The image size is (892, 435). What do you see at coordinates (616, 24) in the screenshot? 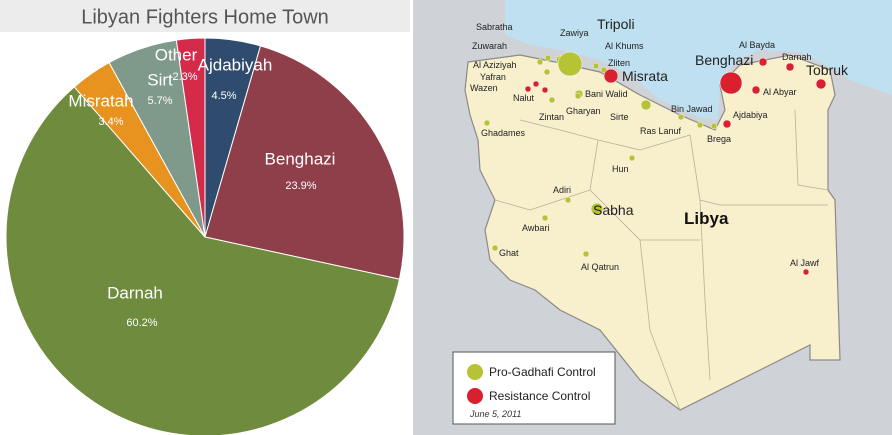
I see `city-label: Tripoli` at bounding box center [616, 24].